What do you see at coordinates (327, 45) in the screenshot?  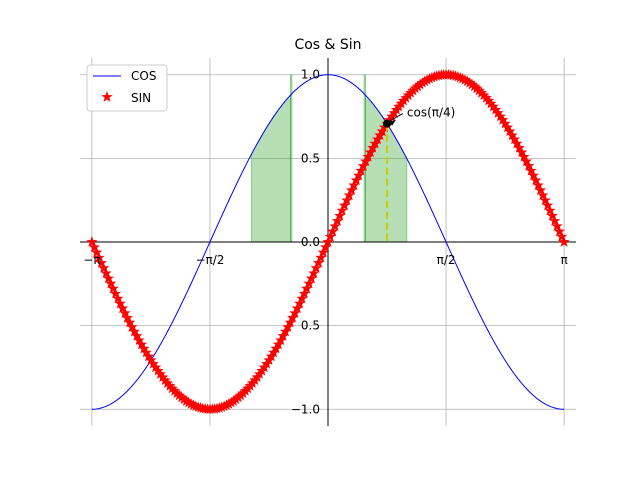 I see `chart-title: Cos & Sin` at bounding box center [327, 45].